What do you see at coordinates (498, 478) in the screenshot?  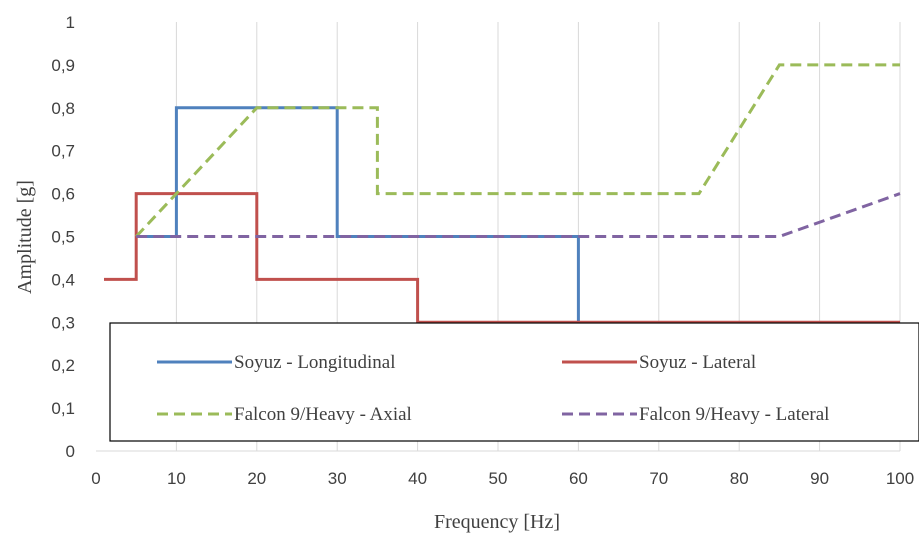 I see `x-tick-label: 50` at bounding box center [498, 478].